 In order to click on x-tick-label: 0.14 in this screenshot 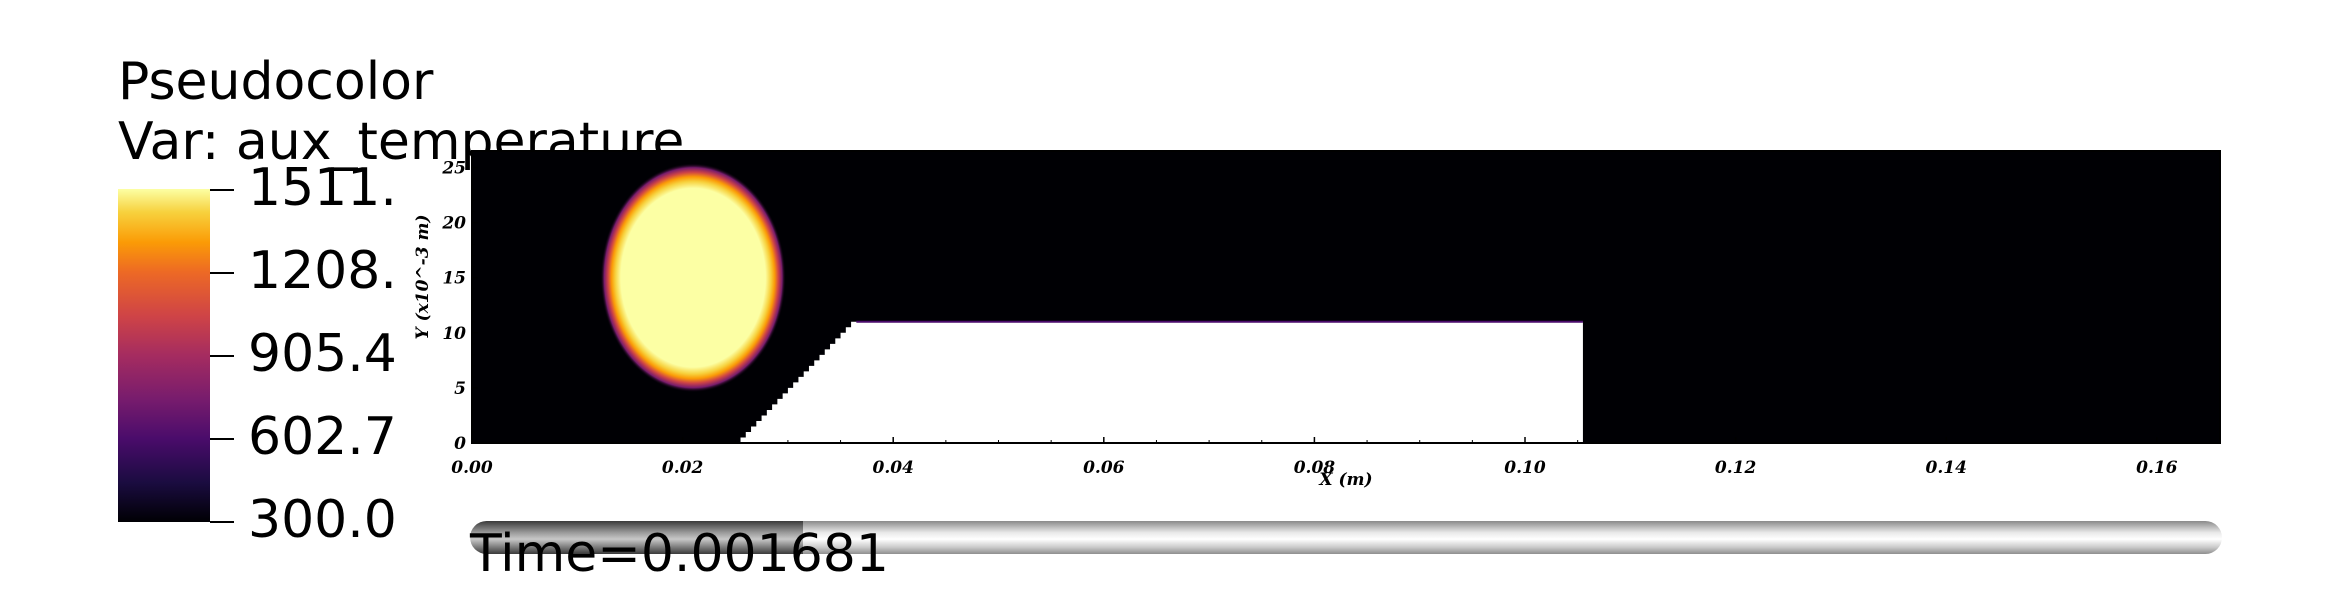, I will do `click(1946, 468)`.